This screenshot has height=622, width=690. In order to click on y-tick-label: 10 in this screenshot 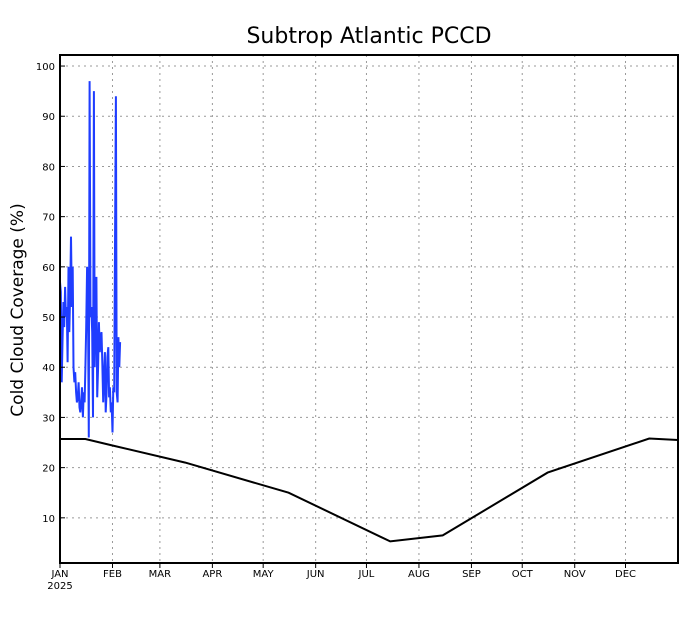, I will do `click(48, 519)`.